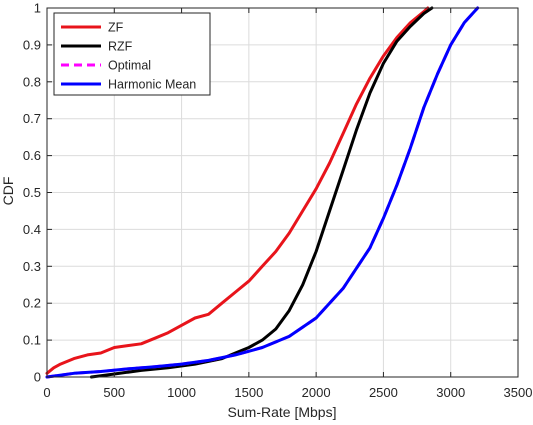 The image size is (533, 425). I want to click on y-tick-label: 0.5, so click(32, 192).